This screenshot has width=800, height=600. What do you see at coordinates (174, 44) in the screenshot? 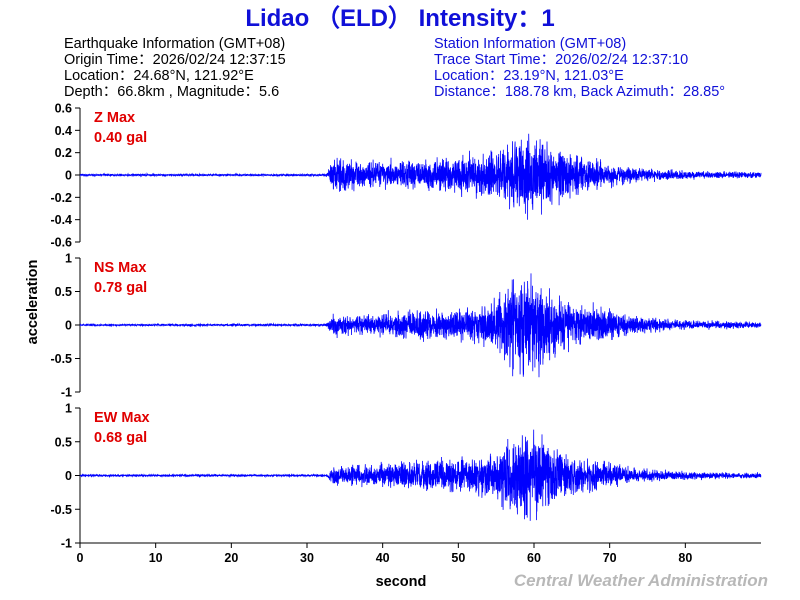
I see `earthquake-info-header: Earthquake Information (GMT+08)` at bounding box center [174, 44].